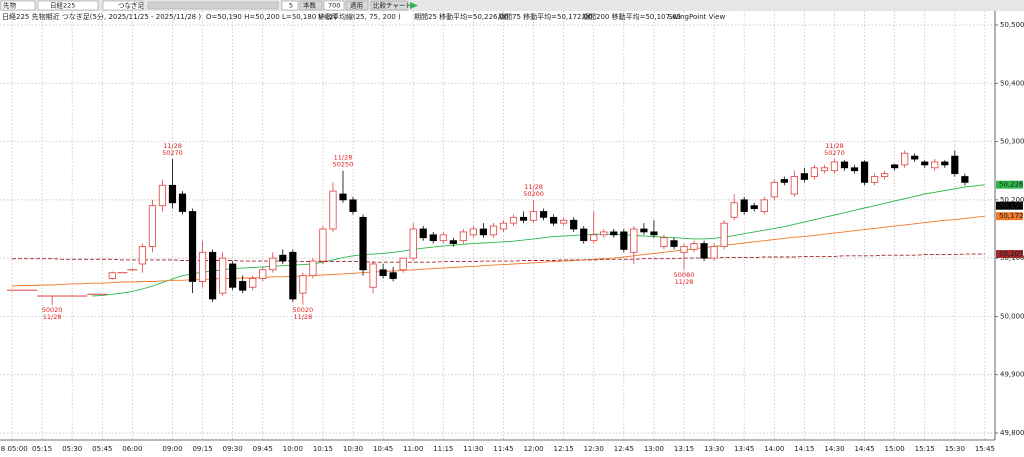 This screenshot has width=1024, height=457. Describe the element at coordinates (498, 251) in the screenshot. I see `ma-line` at that location.